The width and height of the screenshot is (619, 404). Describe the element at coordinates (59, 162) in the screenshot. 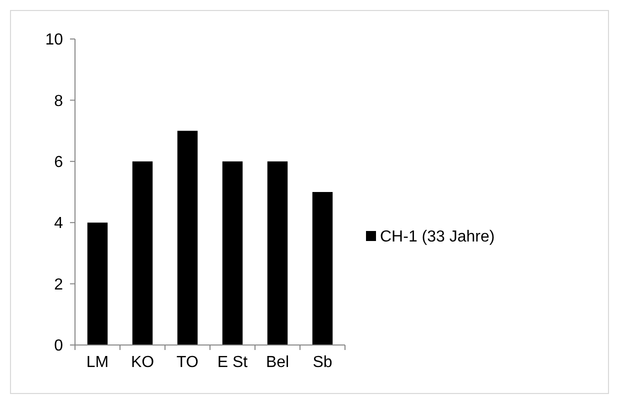

I see `y-tick-label: 6` at that location.